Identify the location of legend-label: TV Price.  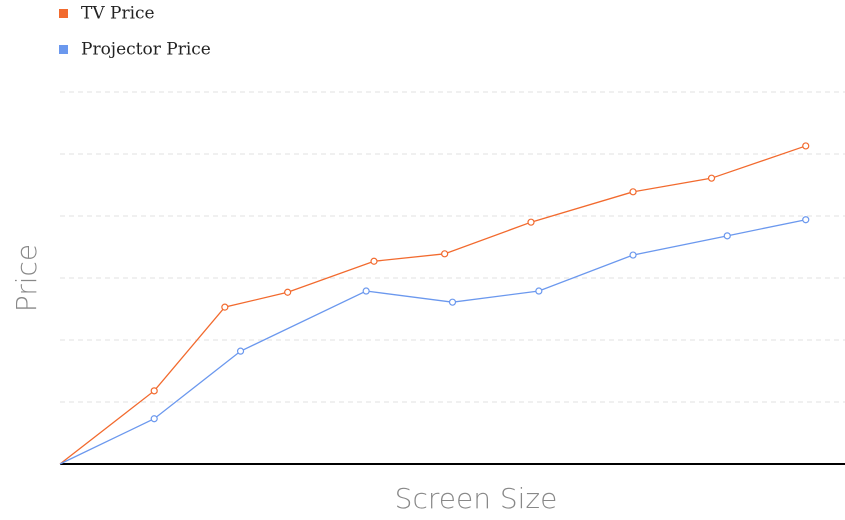
(118, 14).